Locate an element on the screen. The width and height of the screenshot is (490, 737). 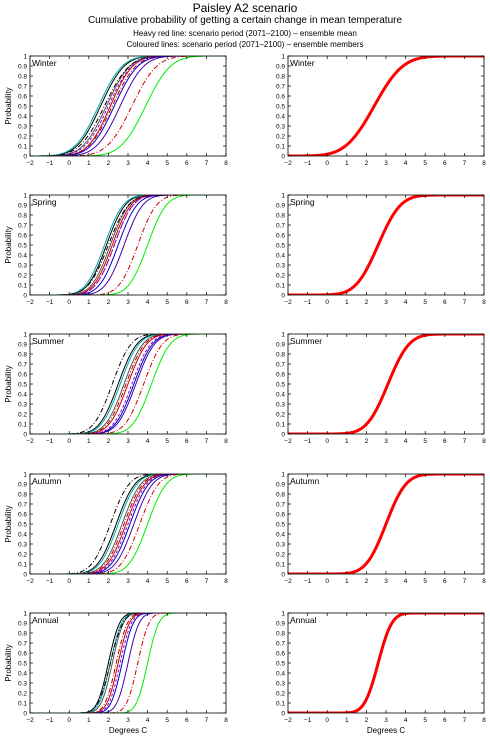
axes-frame is located at coordinates (128, 106).